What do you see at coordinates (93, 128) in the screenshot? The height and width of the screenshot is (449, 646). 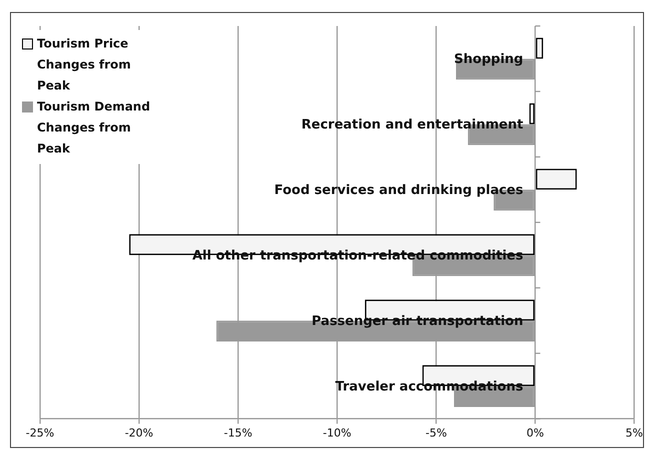 I see `legend-label: Tourism Demand Changes from Peak` at bounding box center [93, 128].